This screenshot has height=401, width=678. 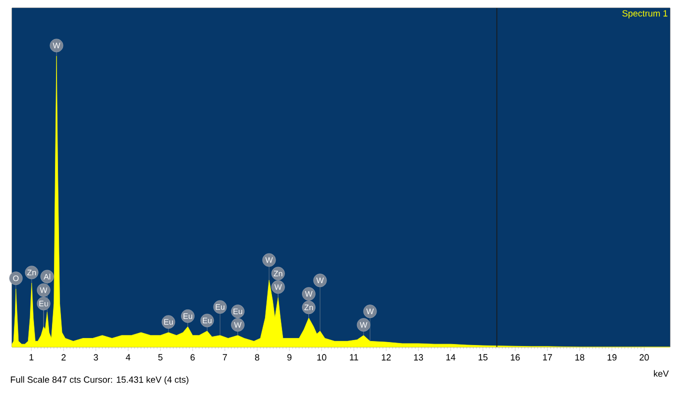 What do you see at coordinates (612, 357) in the screenshot?
I see `x-tick-label: 19` at bounding box center [612, 357].